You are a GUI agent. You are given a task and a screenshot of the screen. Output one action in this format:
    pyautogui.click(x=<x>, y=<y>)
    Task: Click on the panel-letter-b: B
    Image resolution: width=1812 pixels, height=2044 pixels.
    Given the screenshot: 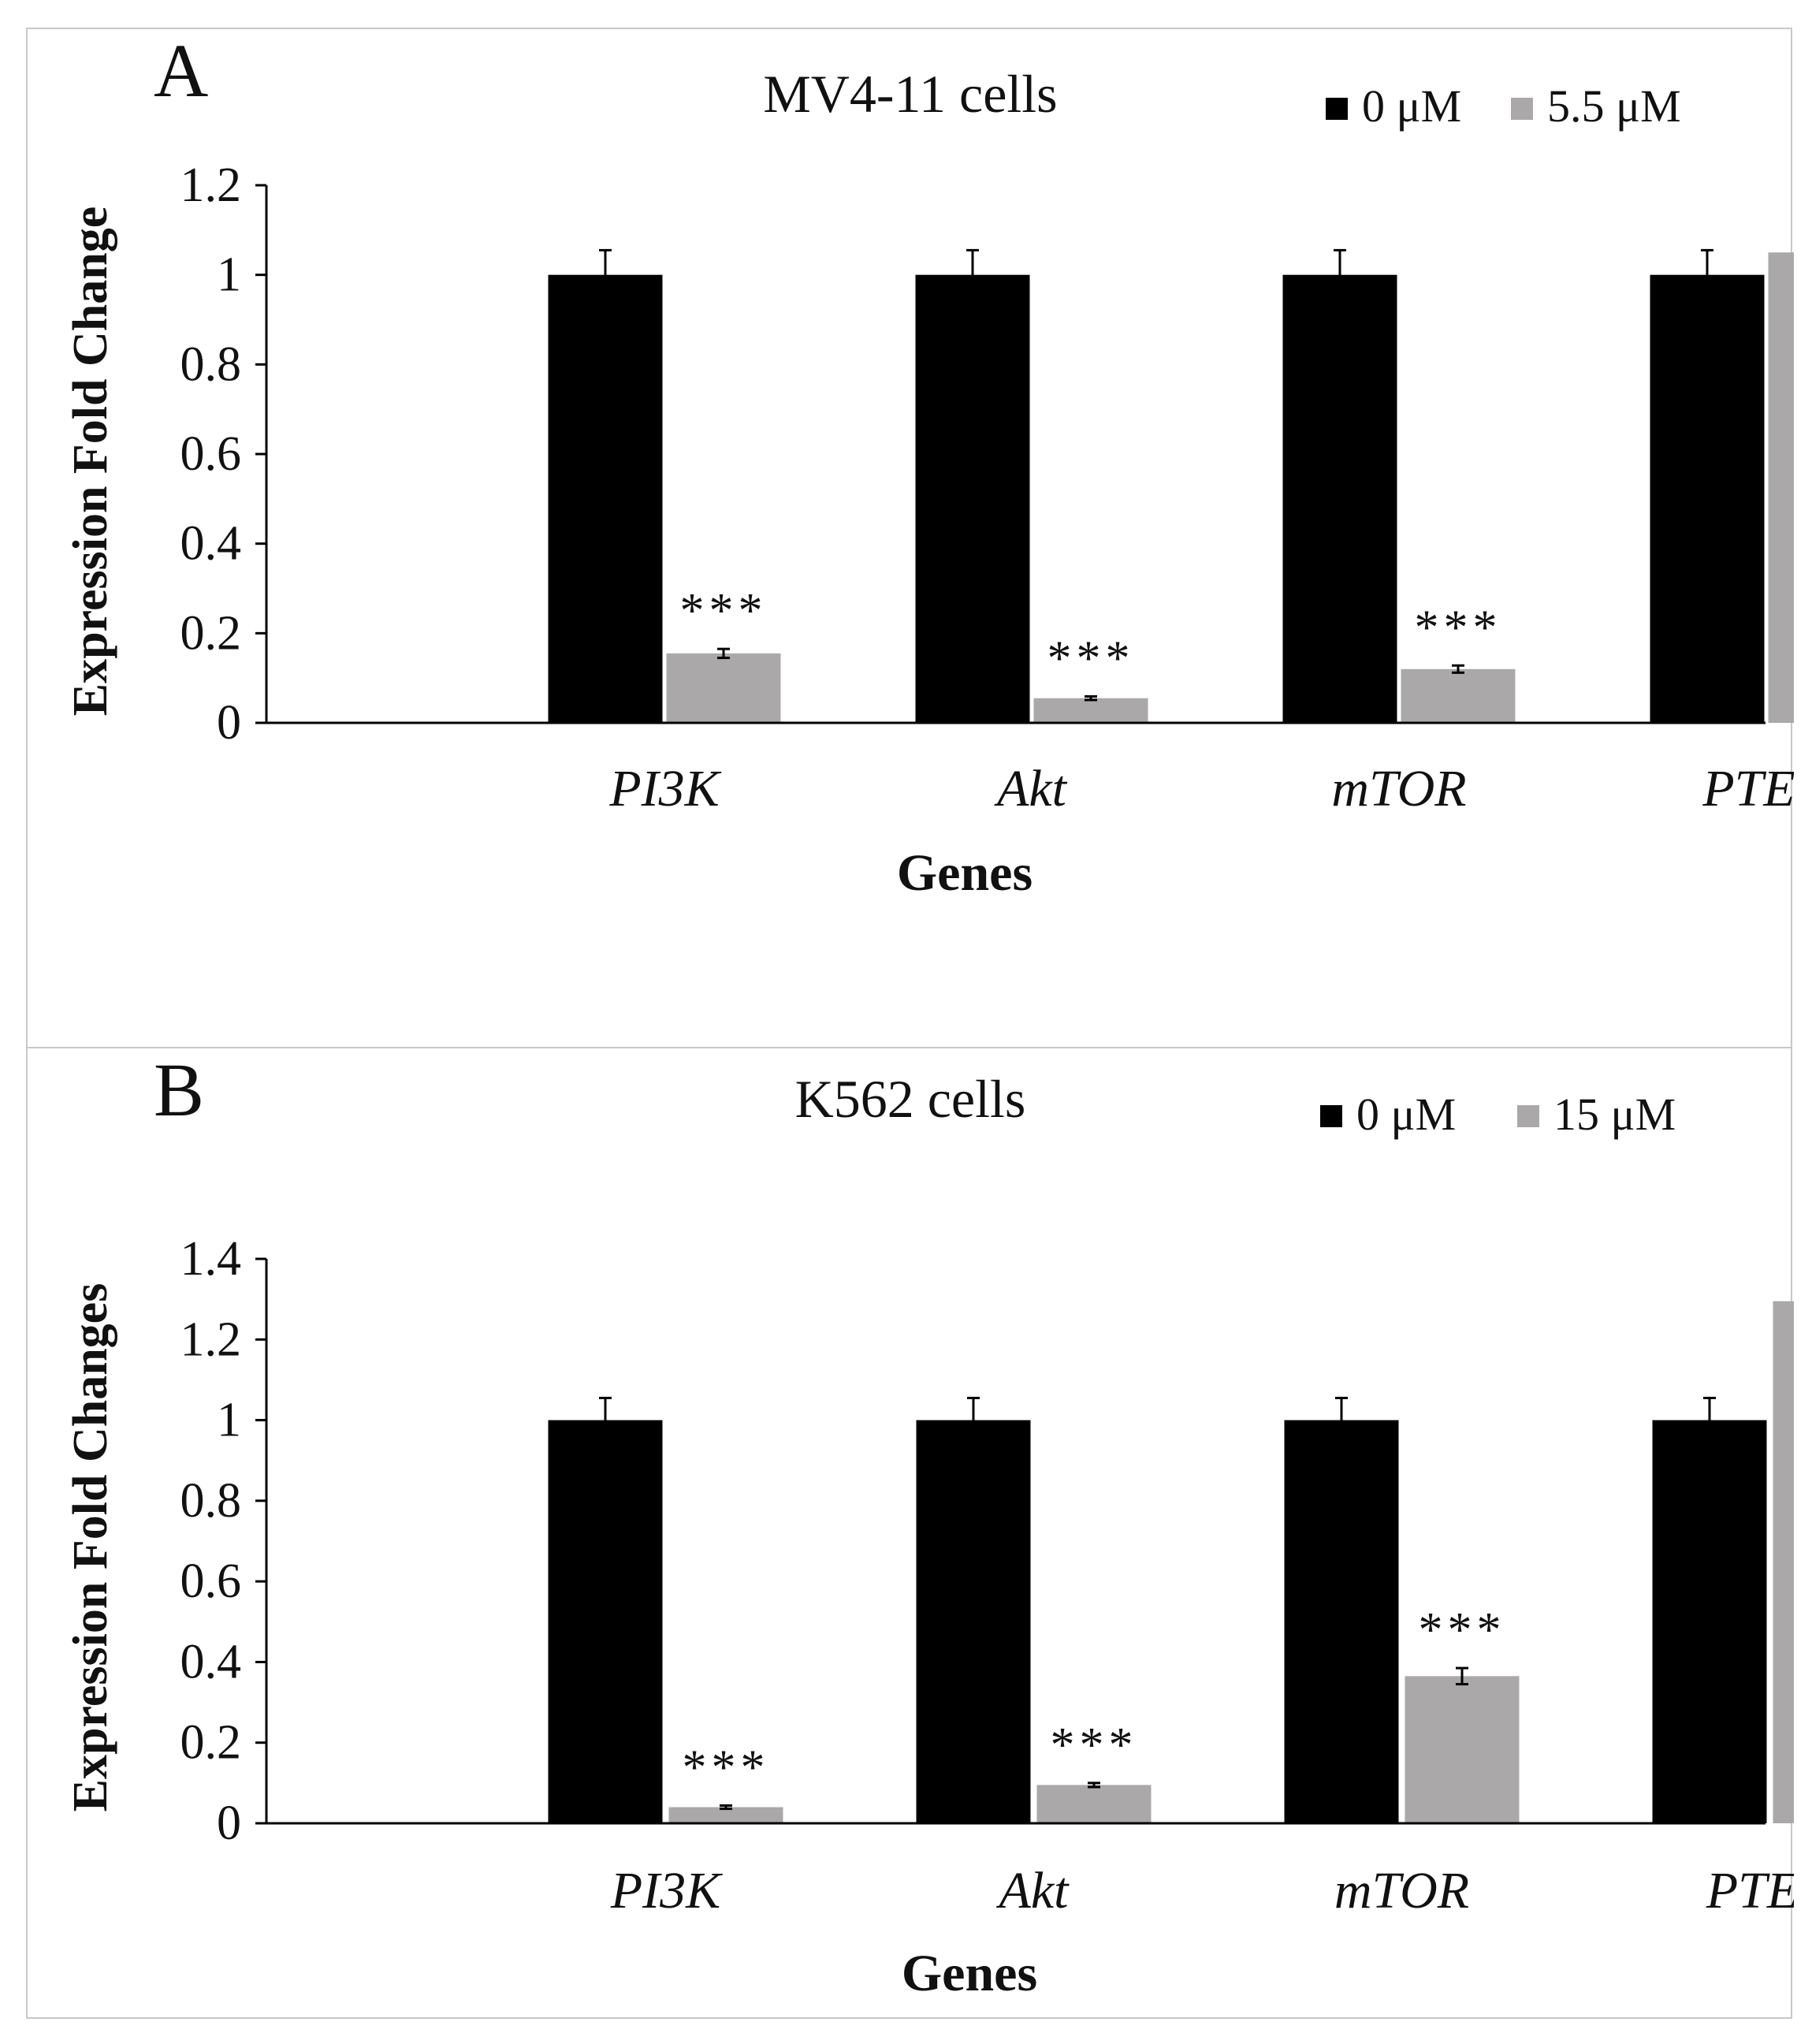 What is the action you would take?
    pyautogui.click(x=179, y=1090)
    